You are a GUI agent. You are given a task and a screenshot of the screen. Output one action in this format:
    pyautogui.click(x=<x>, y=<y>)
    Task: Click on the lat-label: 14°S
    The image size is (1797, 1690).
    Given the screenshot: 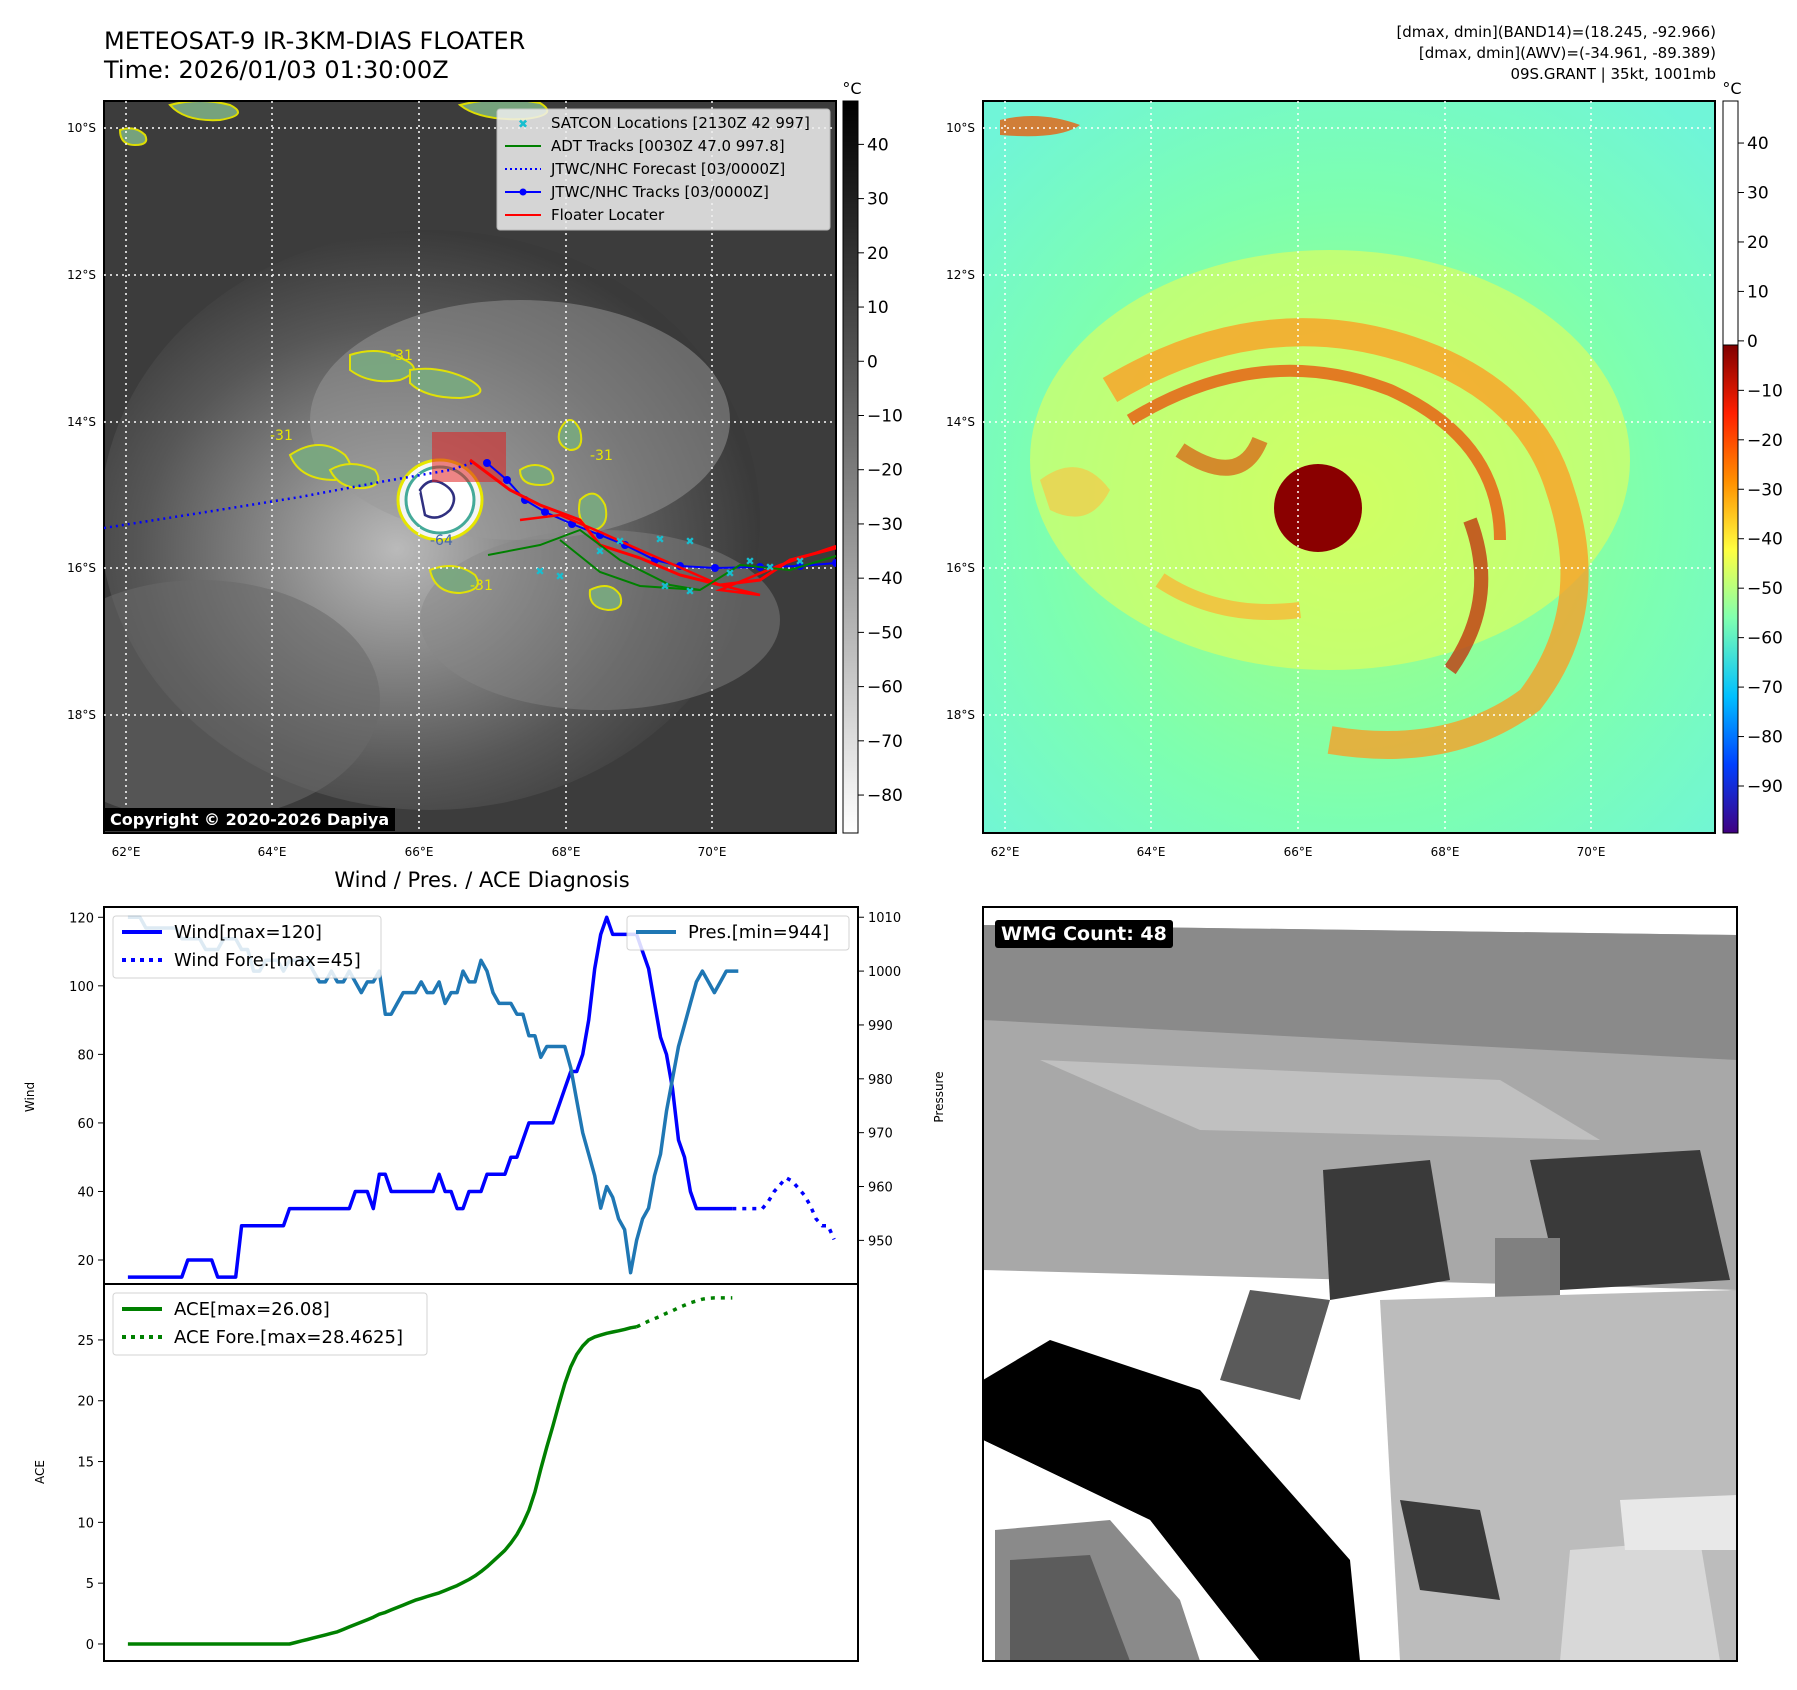 What is the action you would take?
    pyautogui.click(x=960, y=422)
    